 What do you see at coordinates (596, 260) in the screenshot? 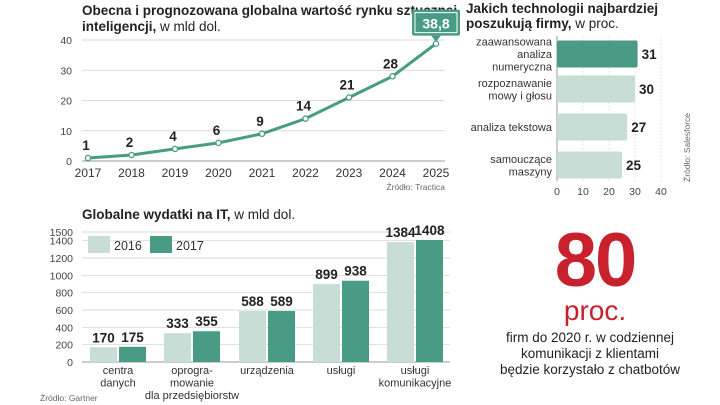
I see `stat-number: 80` at bounding box center [596, 260].